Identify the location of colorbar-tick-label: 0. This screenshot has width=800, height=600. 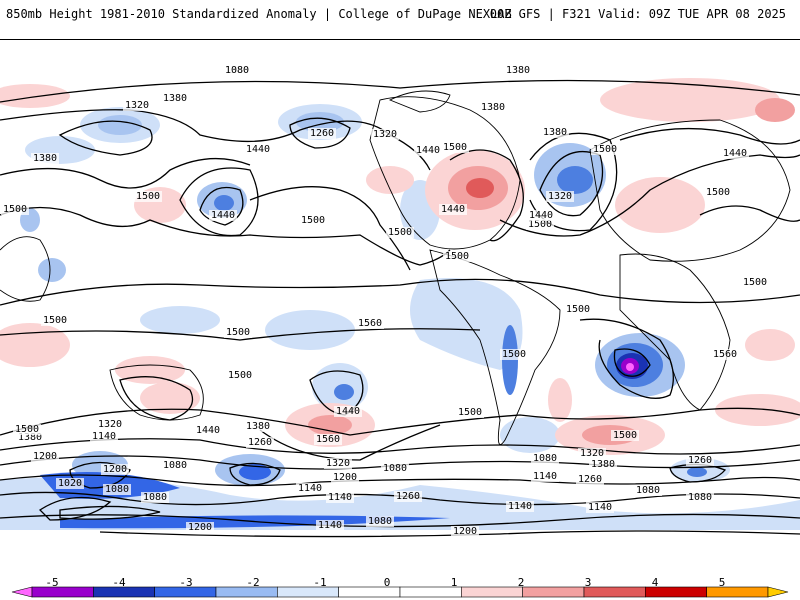
(387, 582).